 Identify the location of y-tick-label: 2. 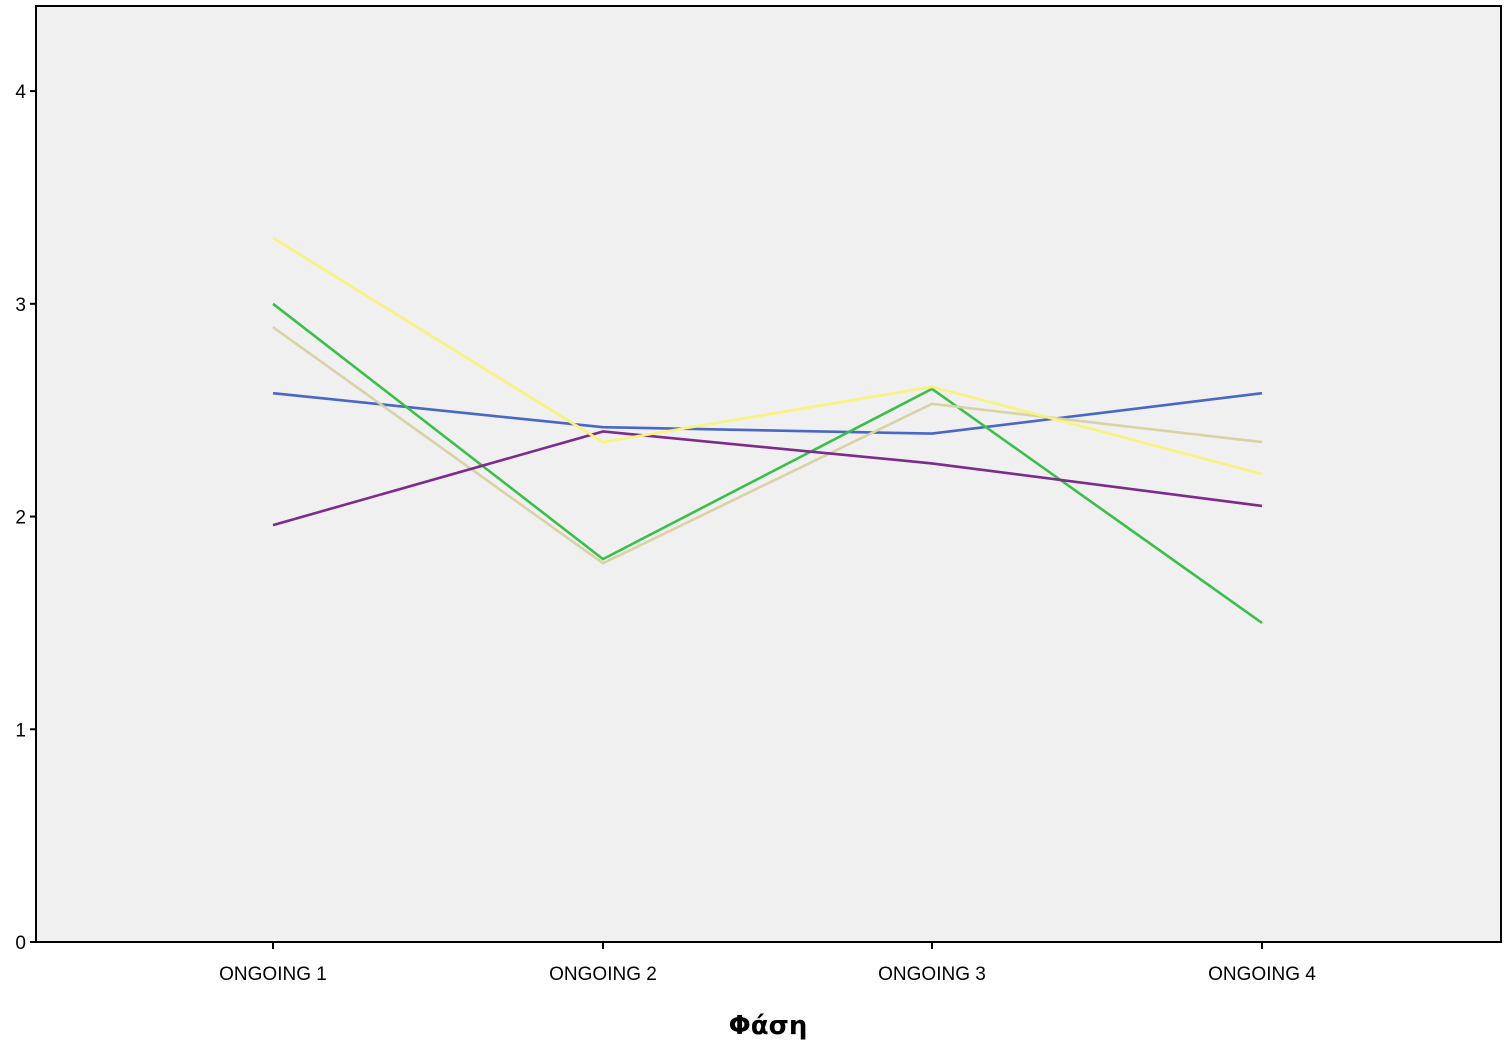
(20, 518).